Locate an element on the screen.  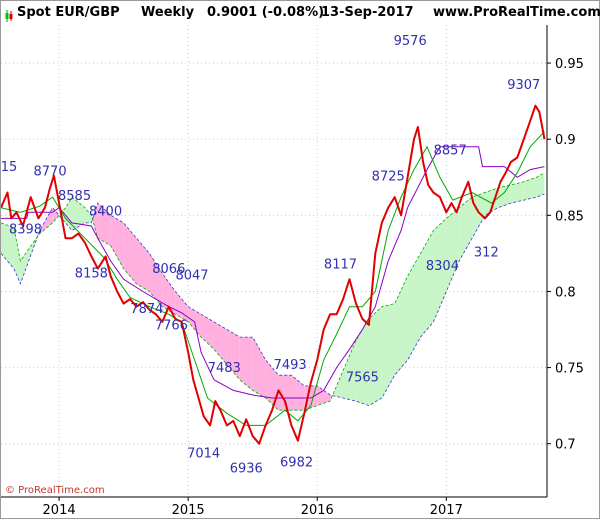
price-label: 6936 is located at coordinates (246, 469).